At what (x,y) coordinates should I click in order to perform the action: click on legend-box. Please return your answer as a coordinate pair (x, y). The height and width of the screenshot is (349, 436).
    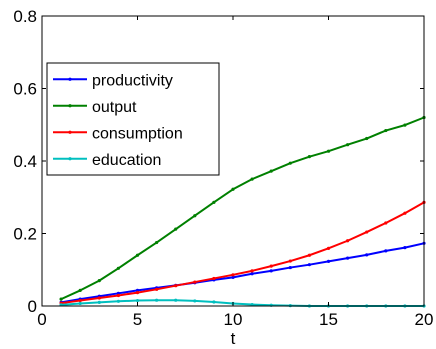
    Looking at the image, I should click on (133, 119).